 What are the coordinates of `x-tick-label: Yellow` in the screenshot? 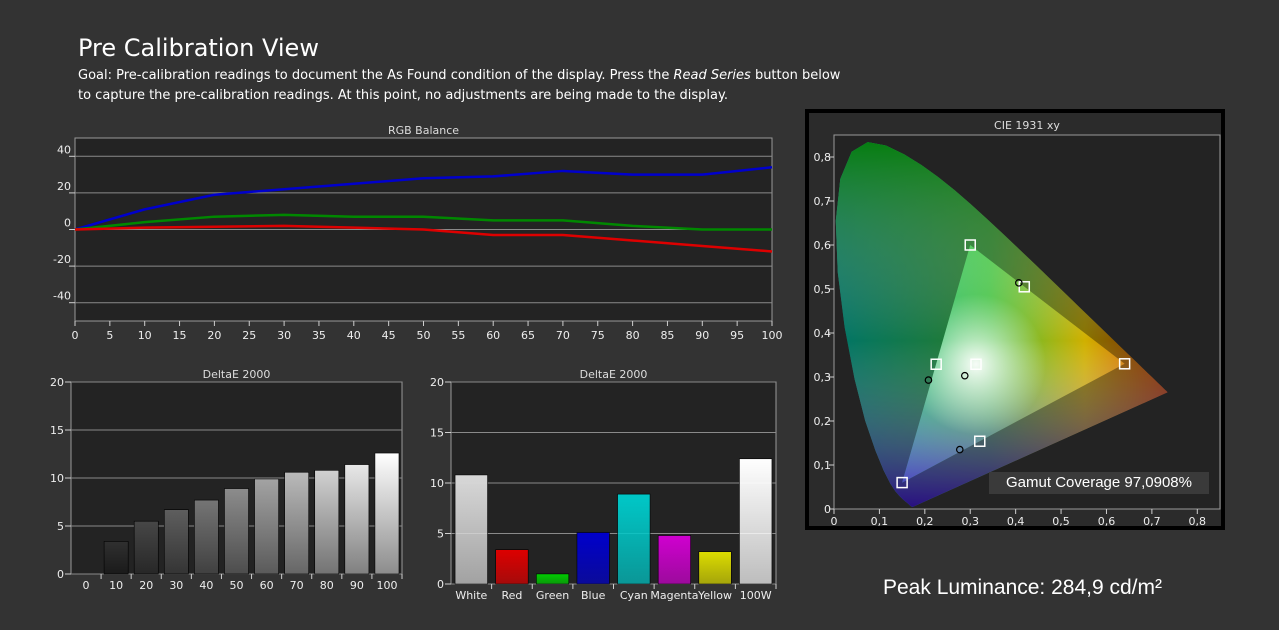 It's located at (714, 595).